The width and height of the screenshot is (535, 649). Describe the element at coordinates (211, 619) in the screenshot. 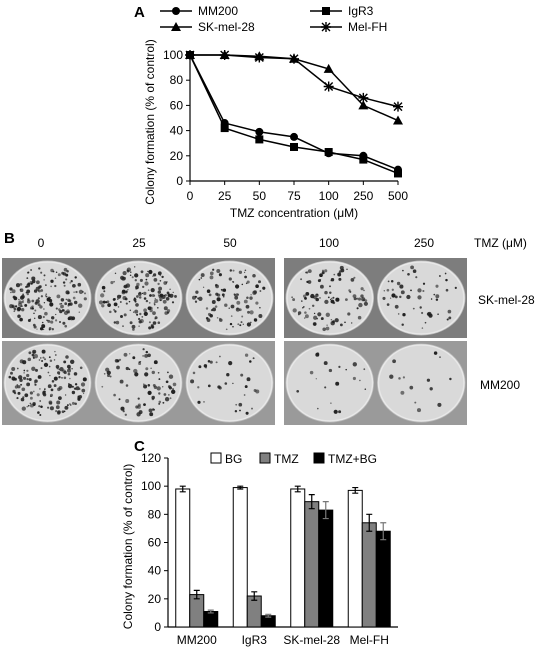

I see `bar-tmz+bg` at that location.